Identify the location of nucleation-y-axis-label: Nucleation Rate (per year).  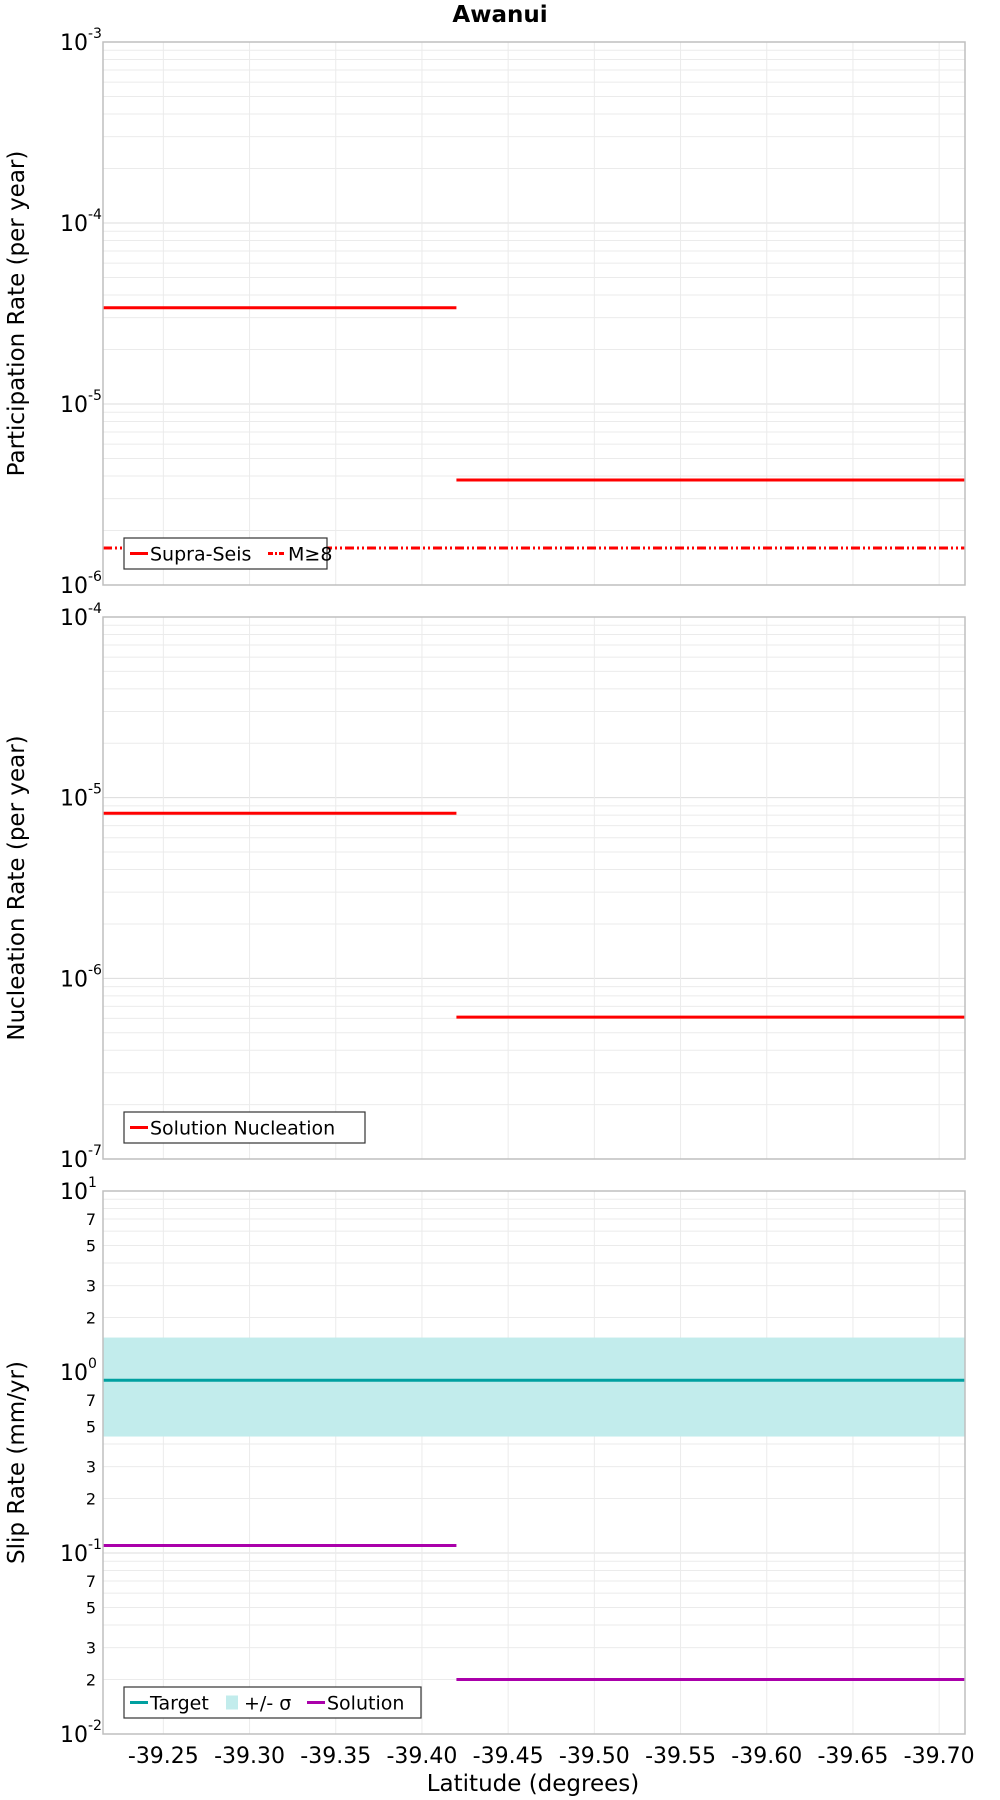
(17, 887).